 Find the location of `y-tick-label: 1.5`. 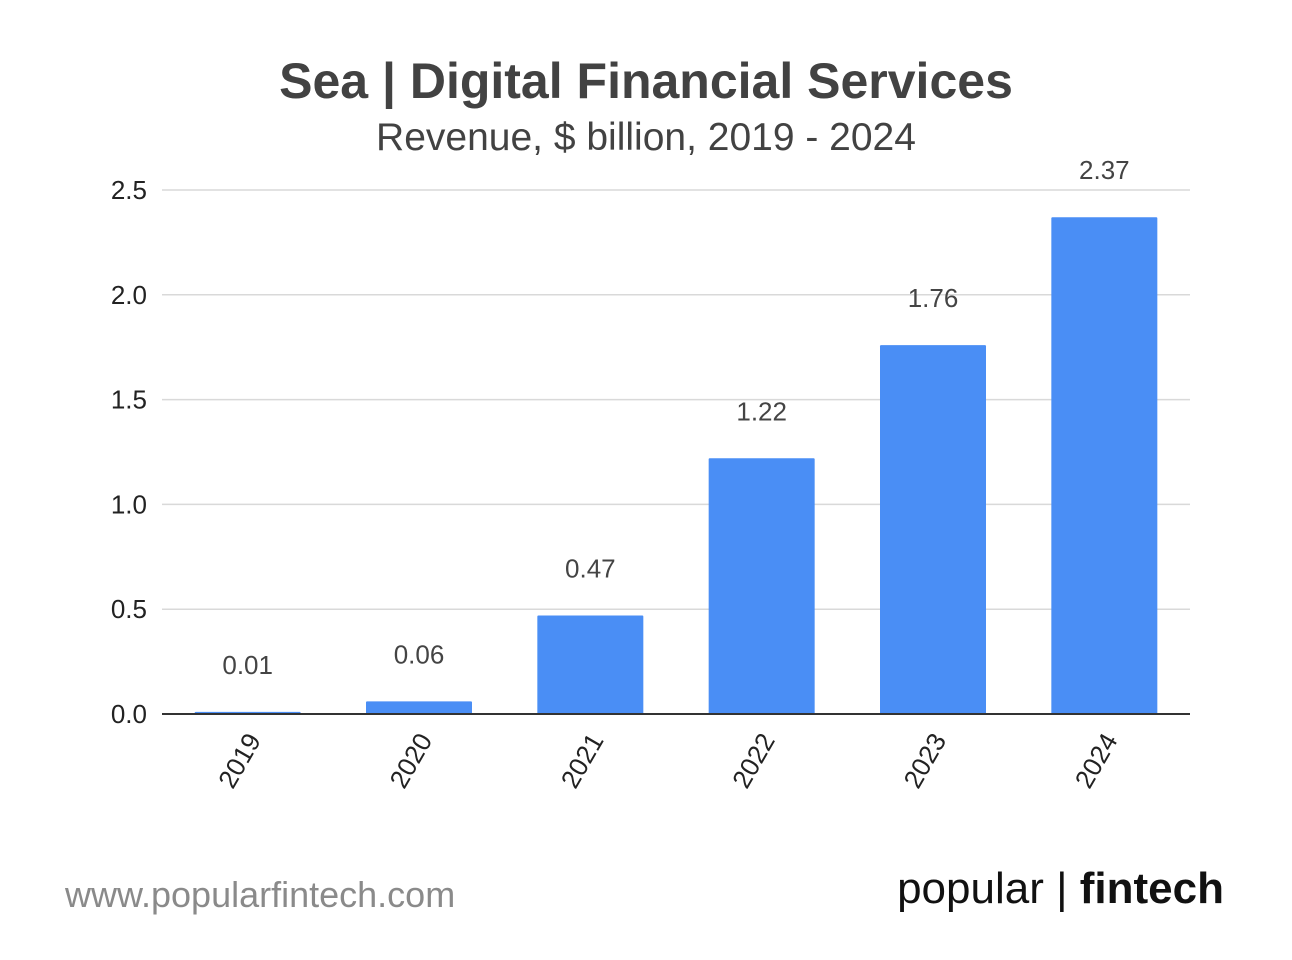

y-tick-label: 1.5 is located at coordinates (129, 400).